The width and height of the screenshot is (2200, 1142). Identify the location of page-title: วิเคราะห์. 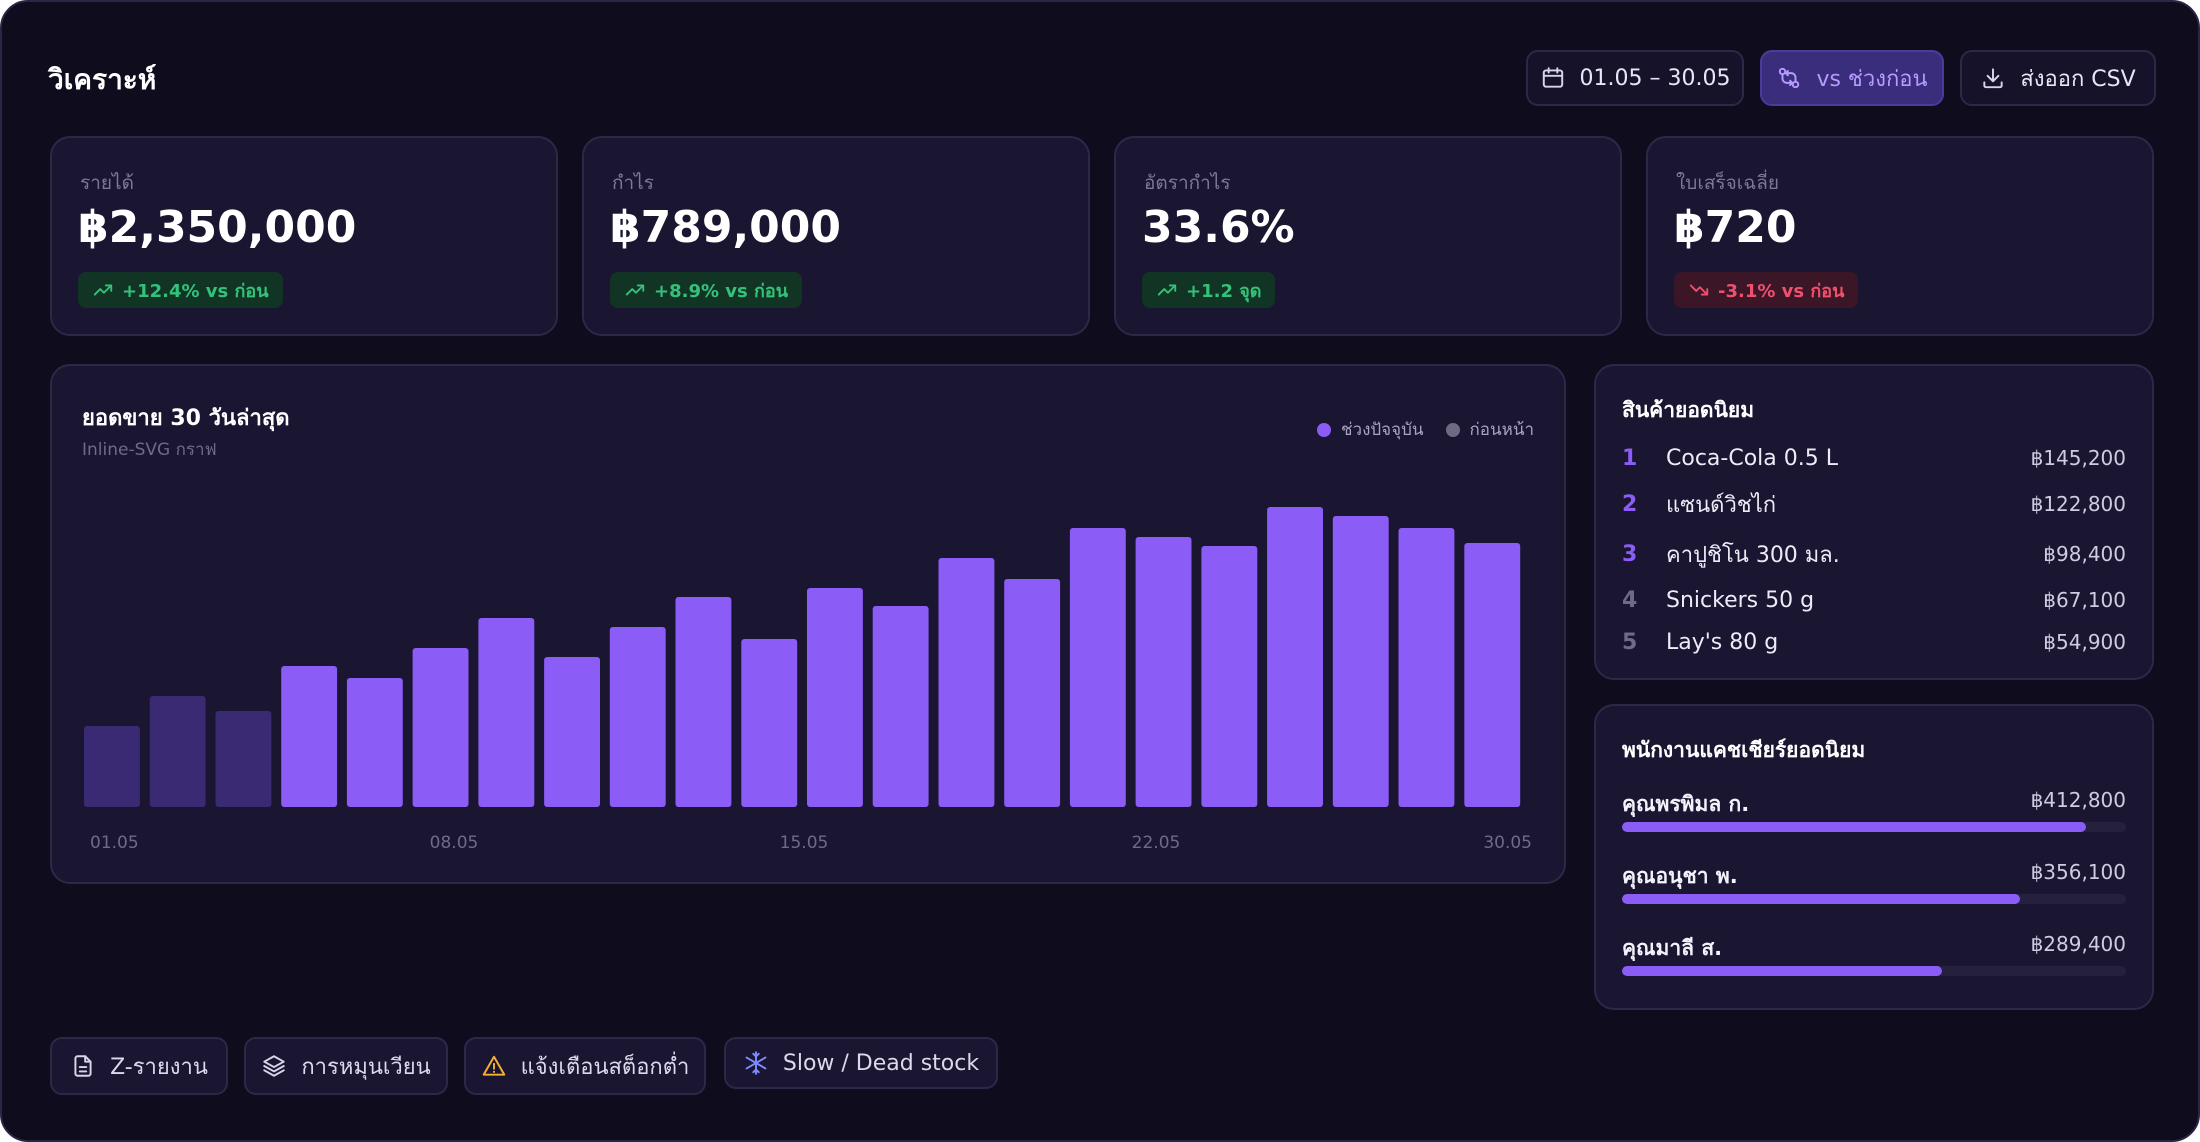
(102, 79).